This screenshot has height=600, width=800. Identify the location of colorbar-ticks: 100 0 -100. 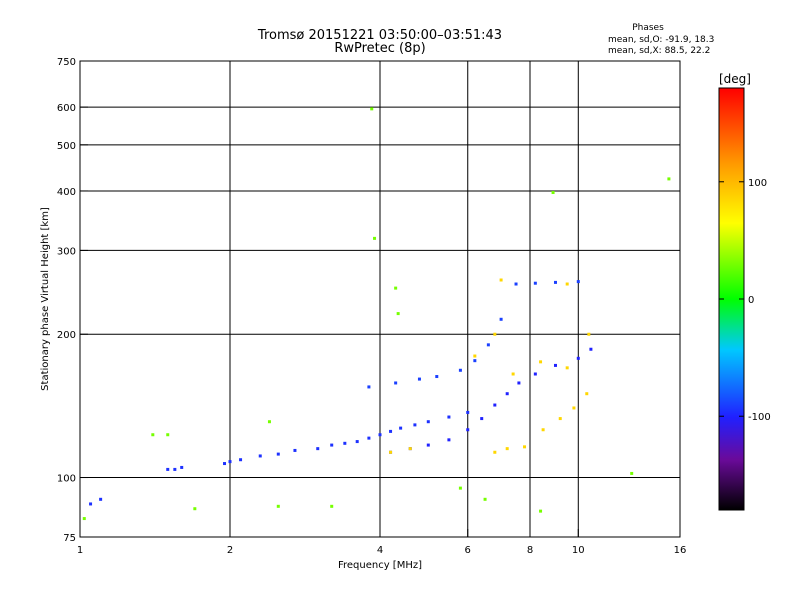
(745, 300).